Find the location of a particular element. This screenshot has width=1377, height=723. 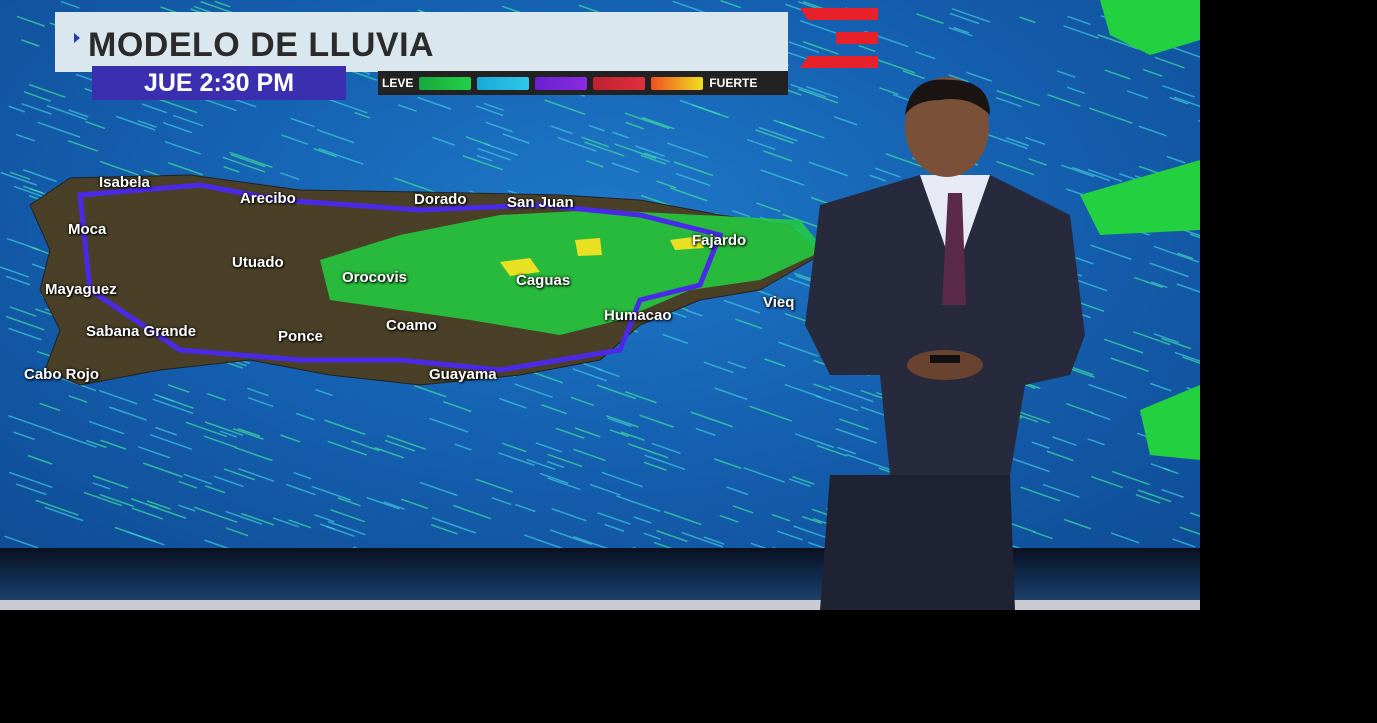

city-label: Dorado is located at coordinates (440, 199).